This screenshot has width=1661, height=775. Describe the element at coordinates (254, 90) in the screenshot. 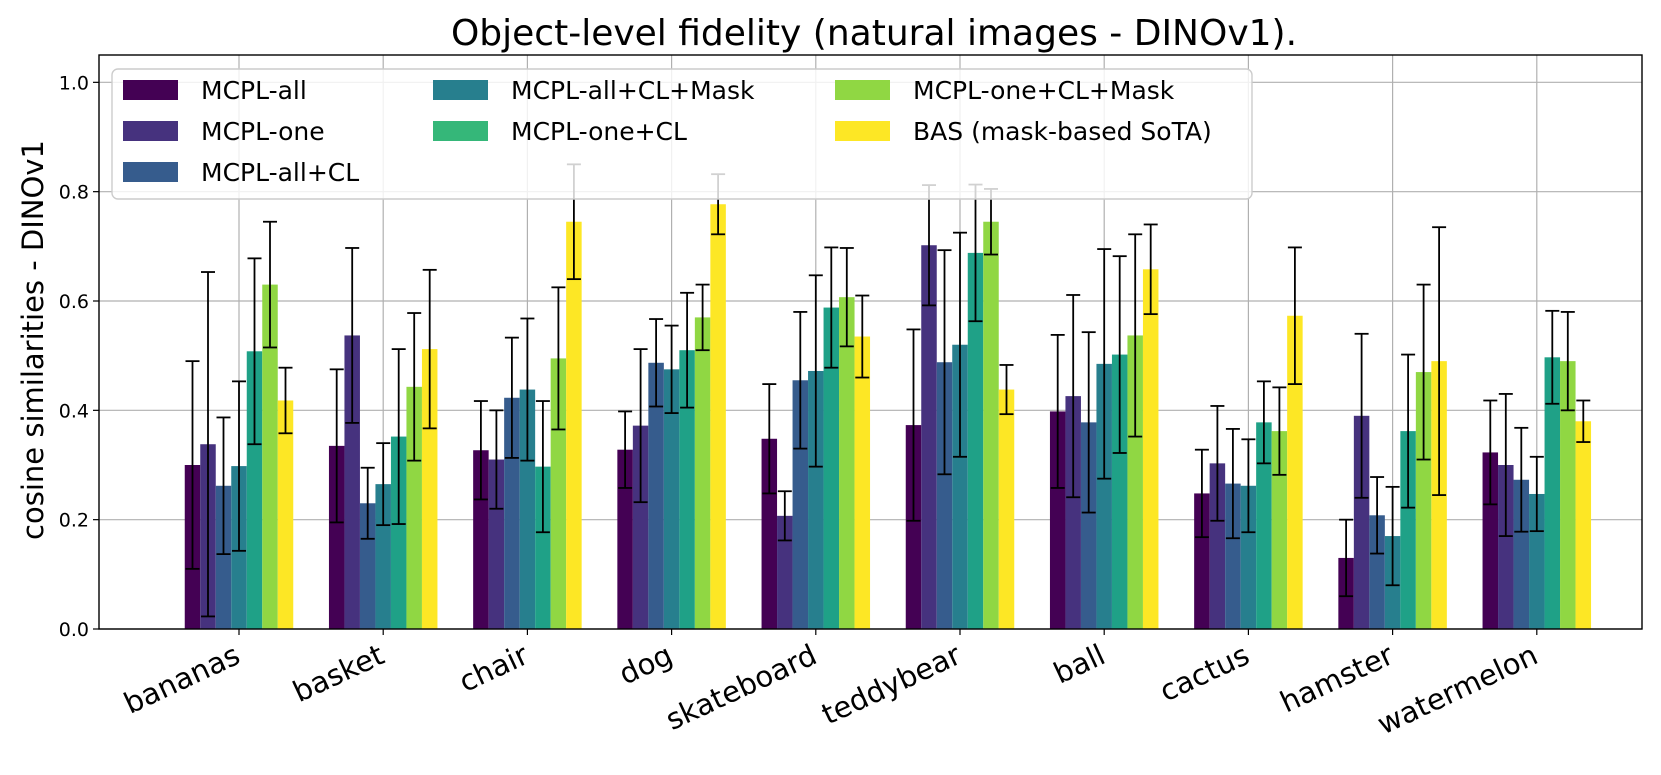

I see `legend-label: MCPL-all` at that location.